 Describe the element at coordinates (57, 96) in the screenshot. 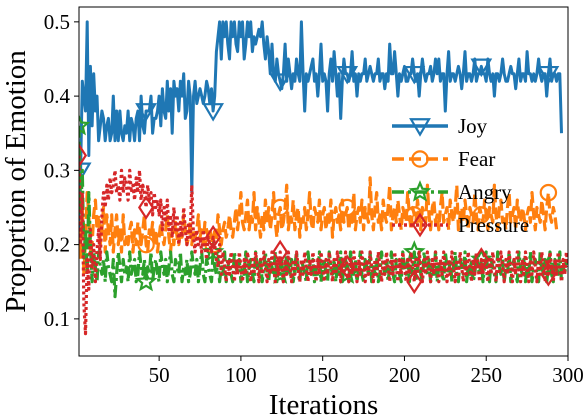

I see `y-tick-label: 0.4` at that location.